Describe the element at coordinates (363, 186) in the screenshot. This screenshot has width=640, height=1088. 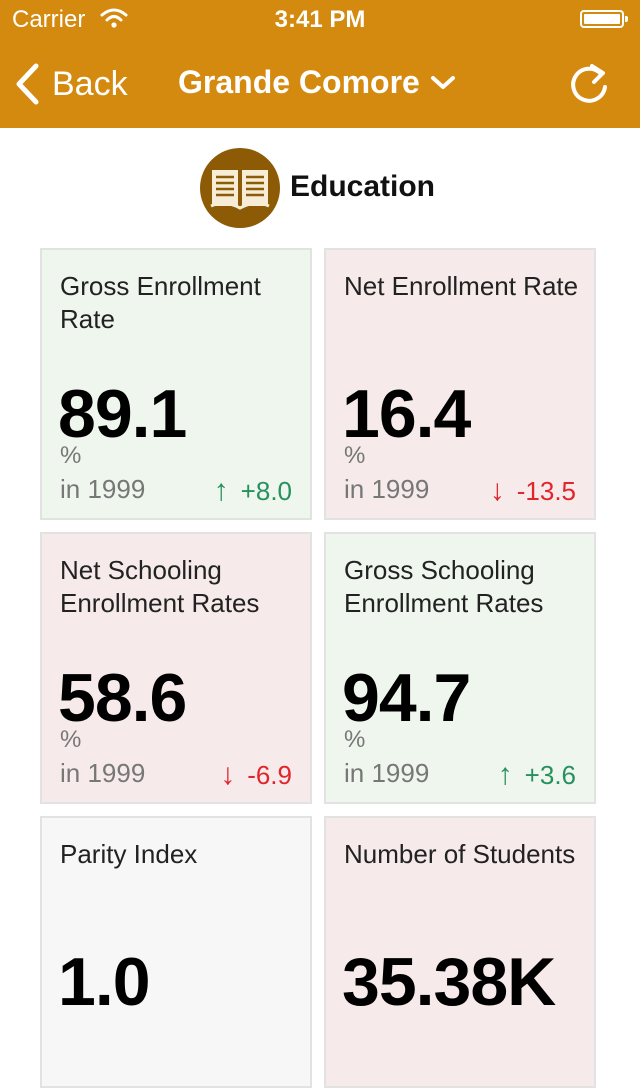
I see `section-title: Education` at that location.